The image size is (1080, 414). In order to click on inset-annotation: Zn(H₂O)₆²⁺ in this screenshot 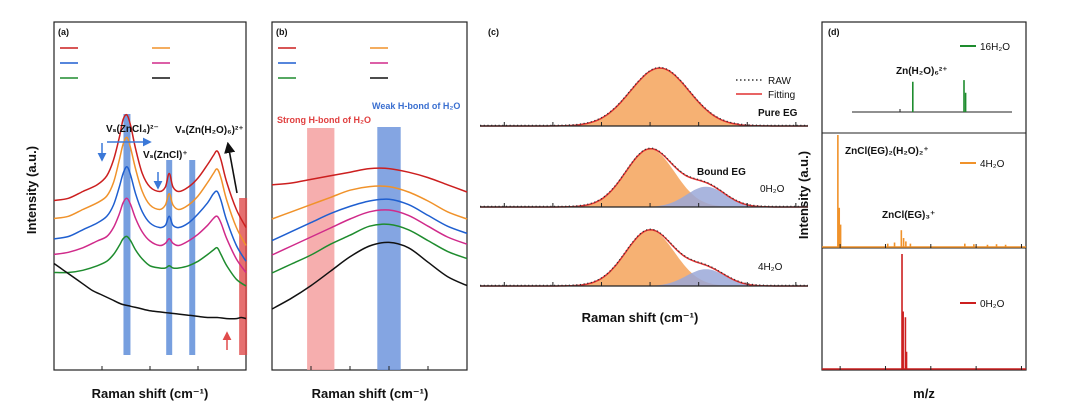, I will do `click(921, 71)`.